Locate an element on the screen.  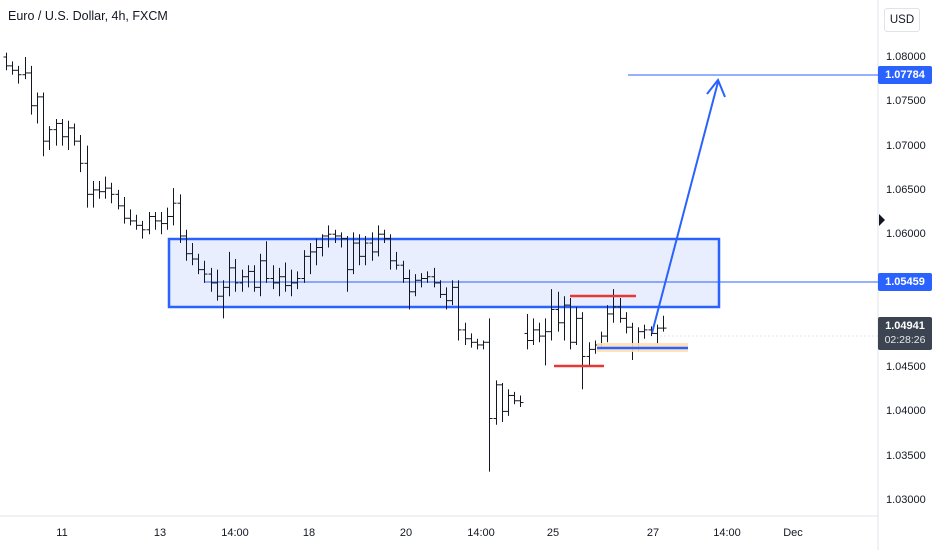
time-tick-label: Dec is located at coordinates (793, 533).